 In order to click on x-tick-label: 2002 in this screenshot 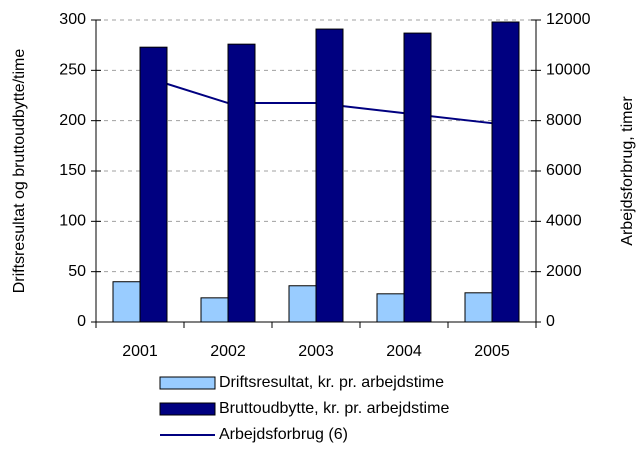, I will do `click(228, 351)`.